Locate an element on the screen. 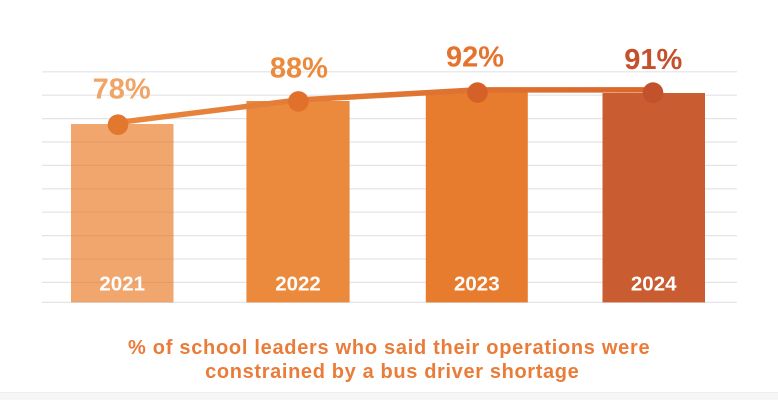 This screenshot has width=778, height=405. svg-text: 2022 is located at coordinates (298, 284).